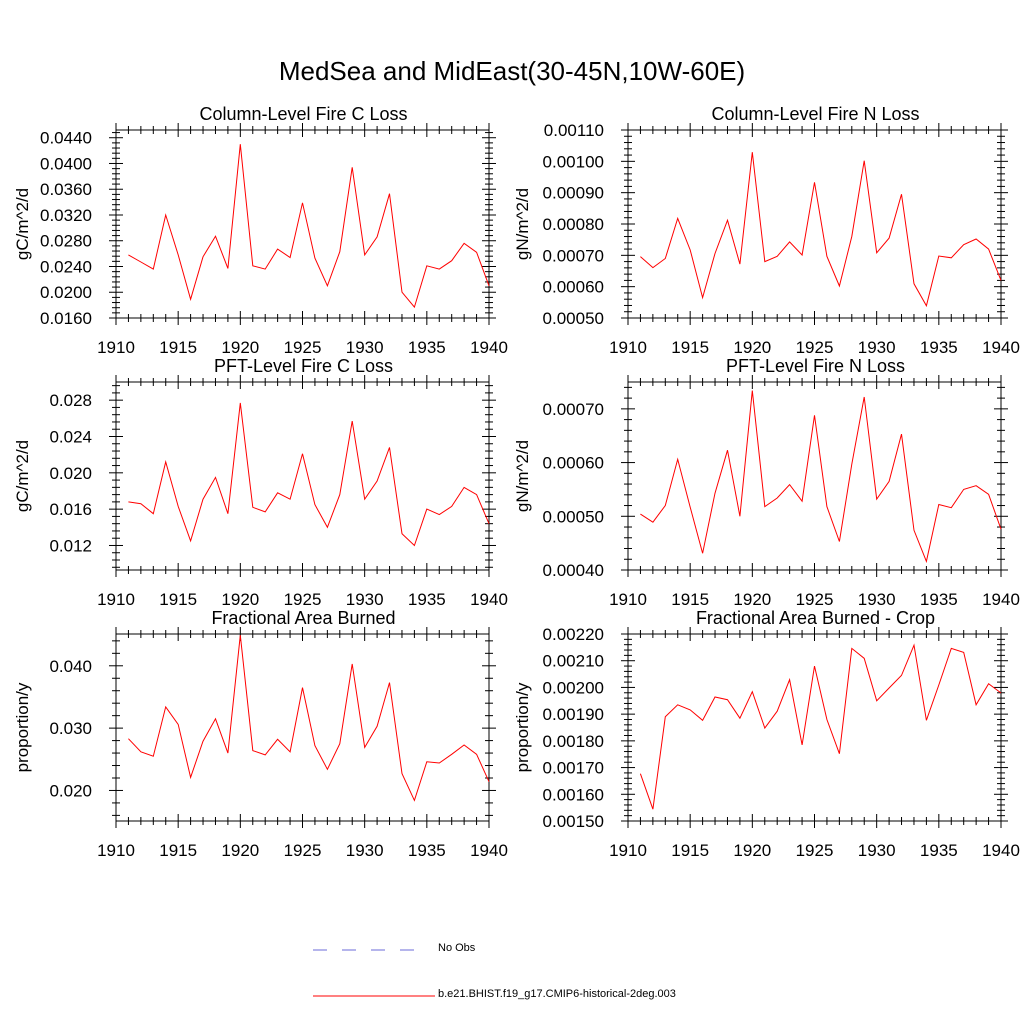  What do you see at coordinates (573, 224) in the screenshot?
I see `y-tick-label: 0.00080` at bounding box center [573, 224].